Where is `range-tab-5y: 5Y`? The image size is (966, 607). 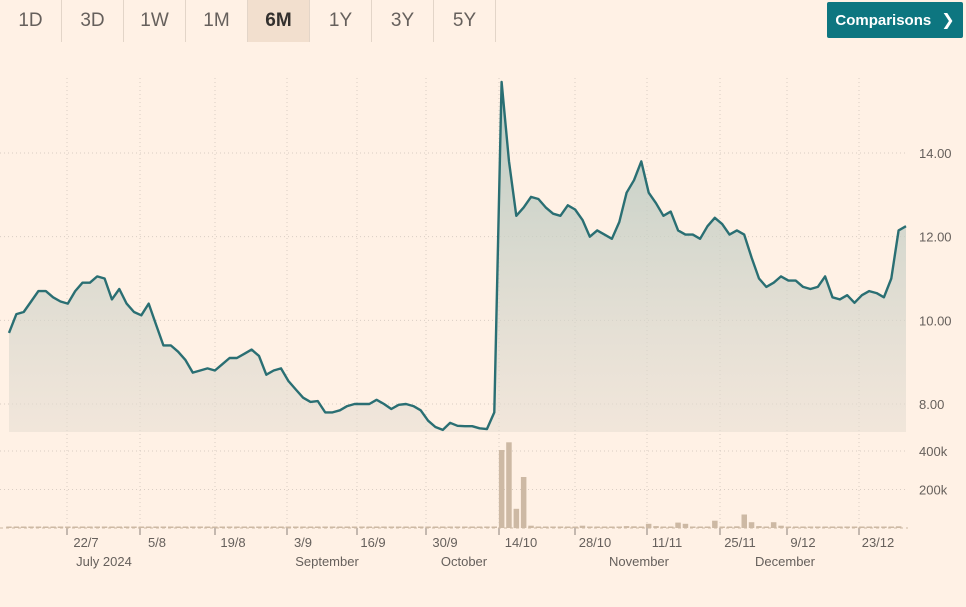 range-tab-5y: 5Y is located at coordinates (465, 21).